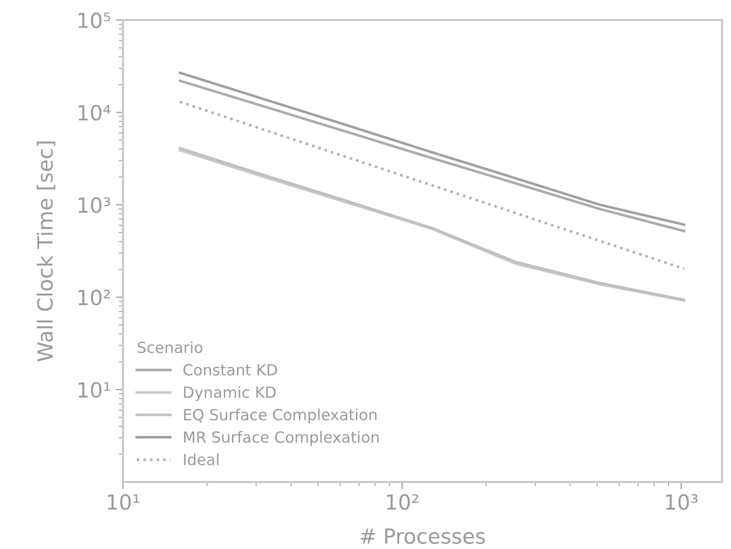 The height and width of the screenshot is (549, 731). I want to click on y-tick-label: 10³, so click(94, 205).